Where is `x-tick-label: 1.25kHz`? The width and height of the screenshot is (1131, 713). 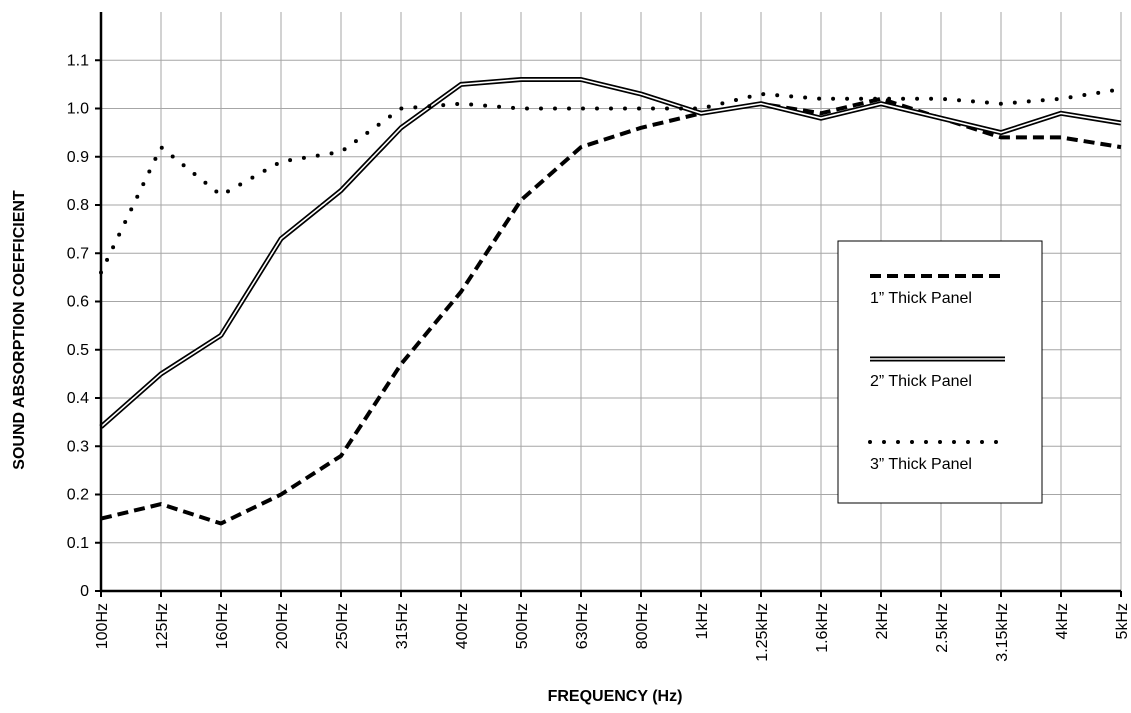 x-tick-label: 1.25kHz is located at coordinates (762, 632).